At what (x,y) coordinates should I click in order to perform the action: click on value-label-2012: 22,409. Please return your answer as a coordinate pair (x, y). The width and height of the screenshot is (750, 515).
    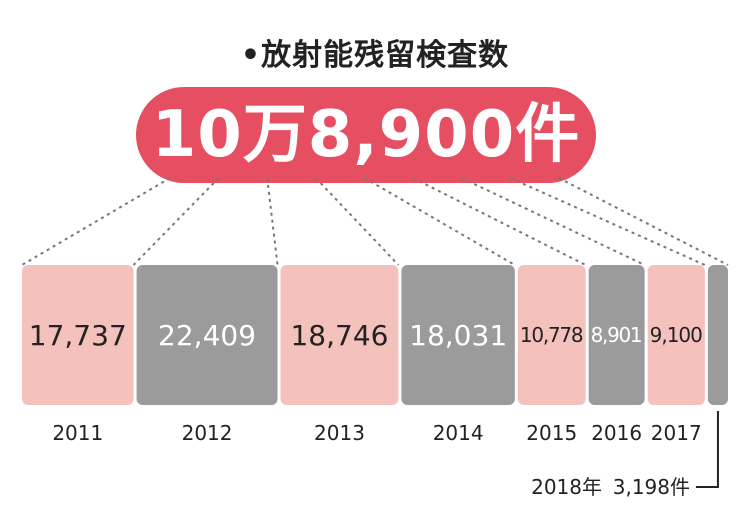
    Looking at the image, I should click on (207, 335).